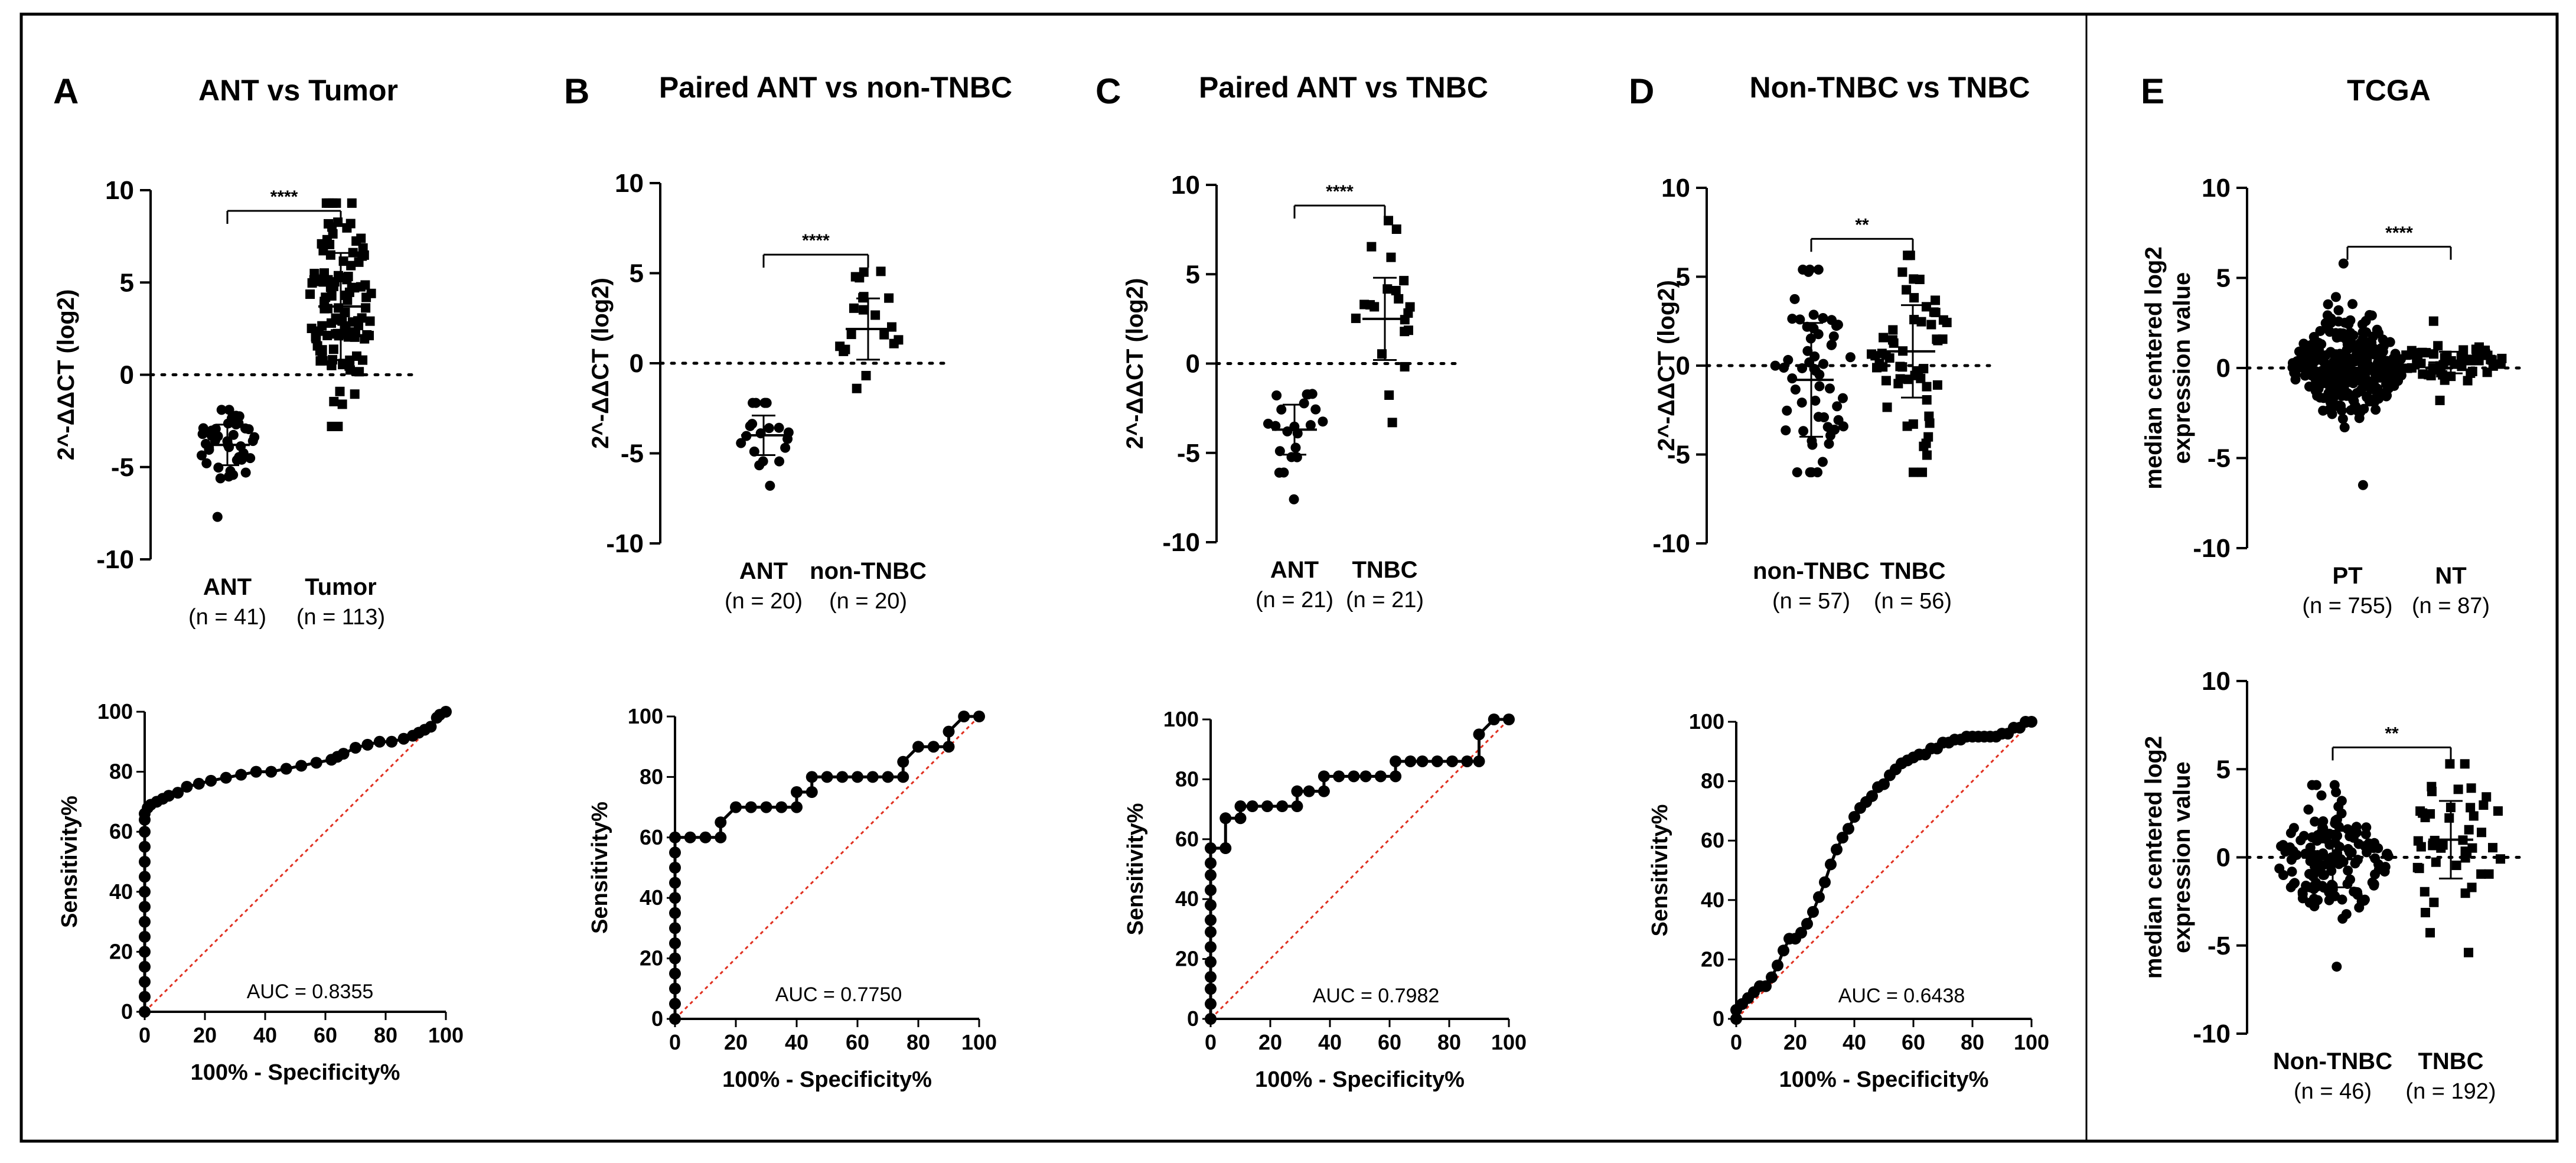 The height and width of the screenshot is (1163, 2576). Describe the element at coordinates (1377, 996) in the screenshot. I see `panel-c-roc-auc-label: AUC = 0.7982` at that location.